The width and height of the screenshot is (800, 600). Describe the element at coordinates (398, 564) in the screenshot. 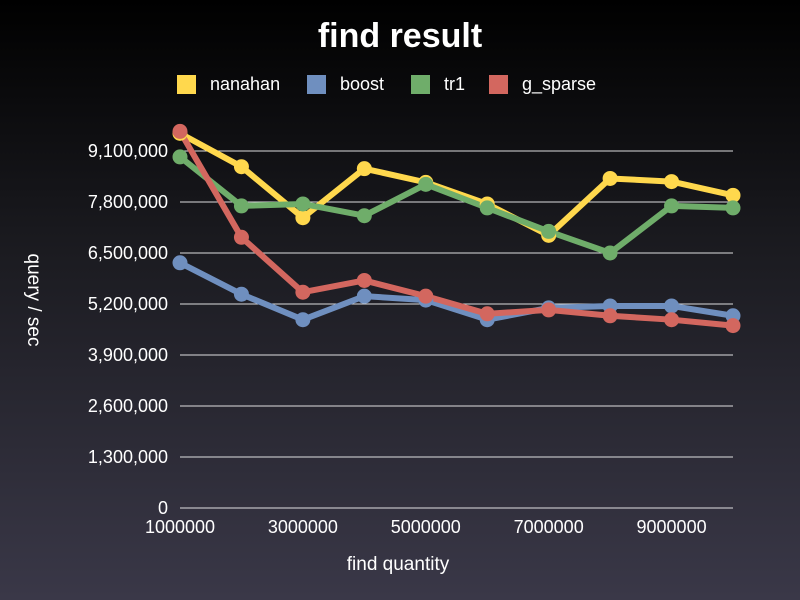

I see `x-axis-label: find quantity` at that location.